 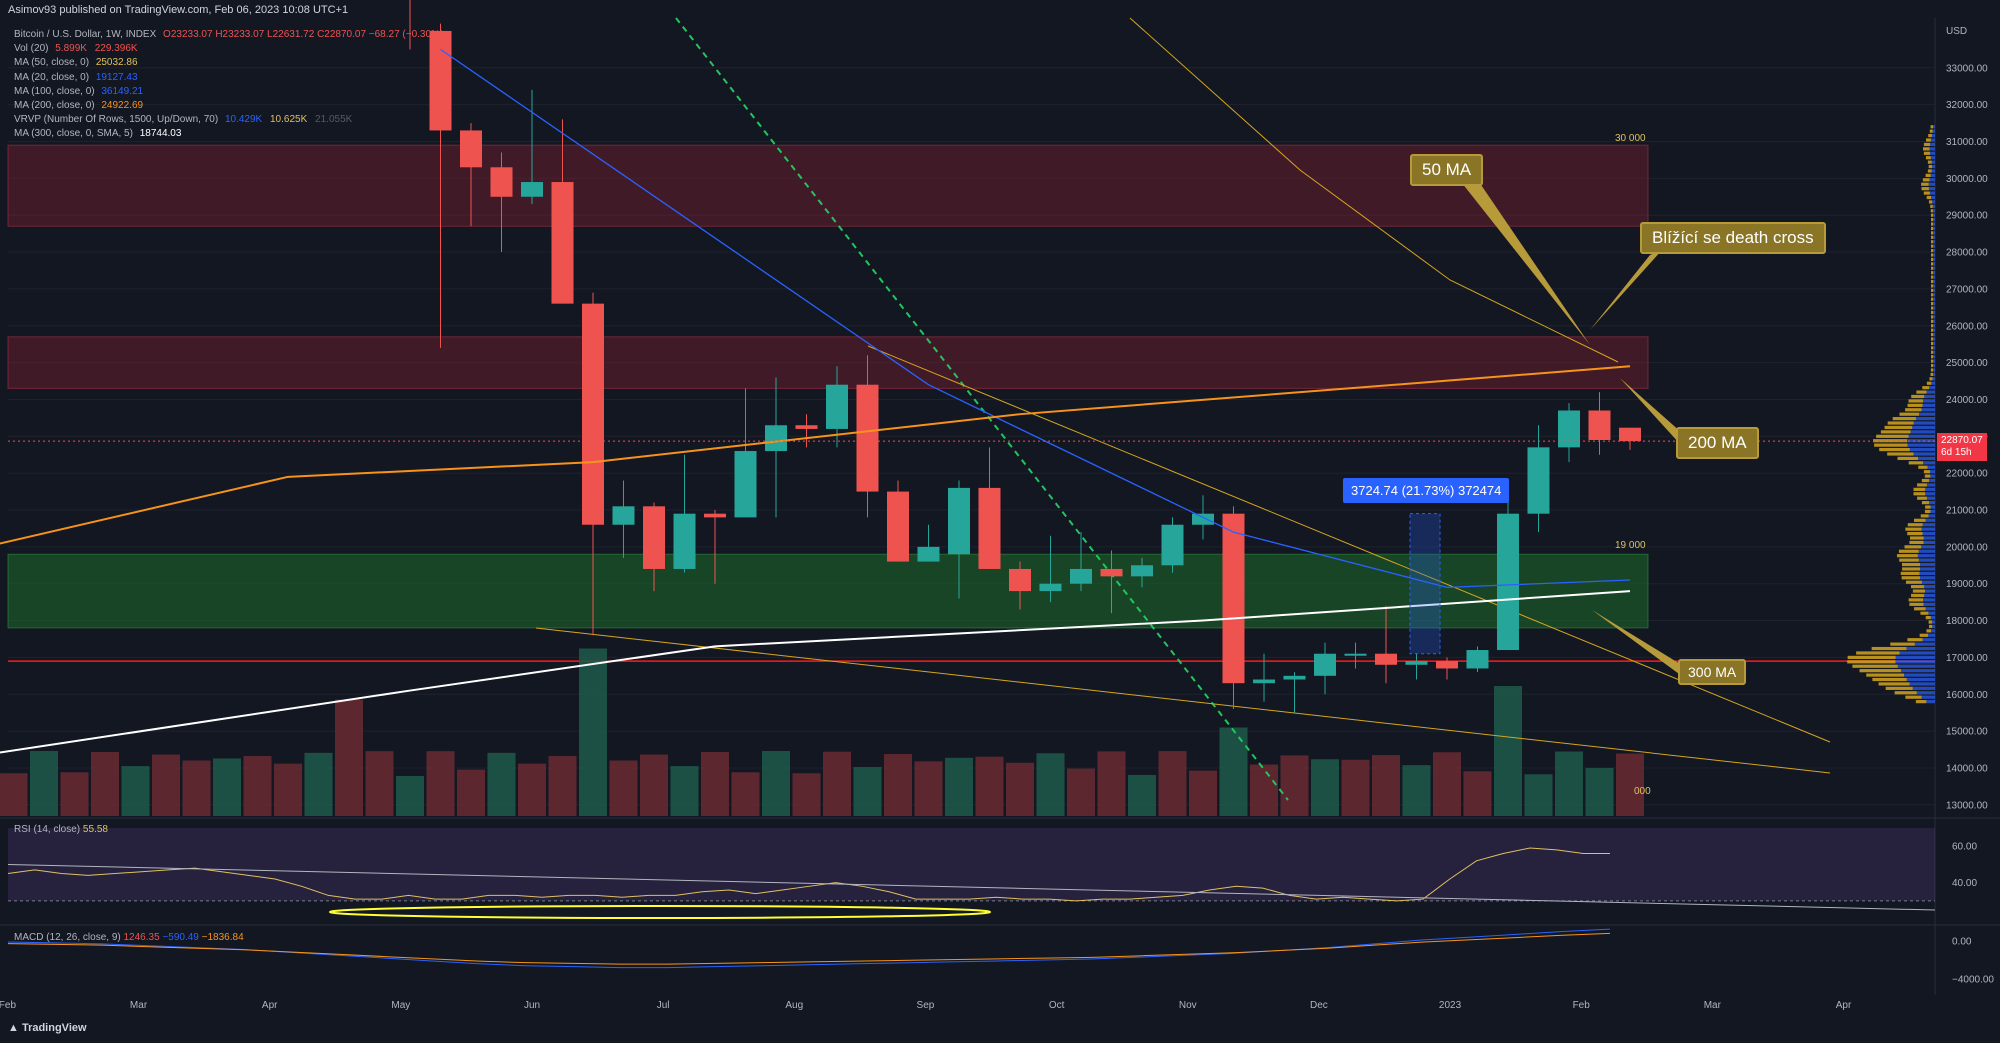 What do you see at coordinates (1713, 1005) in the screenshot?
I see `x-tick-label: Mar` at bounding box center [1713, 1005].